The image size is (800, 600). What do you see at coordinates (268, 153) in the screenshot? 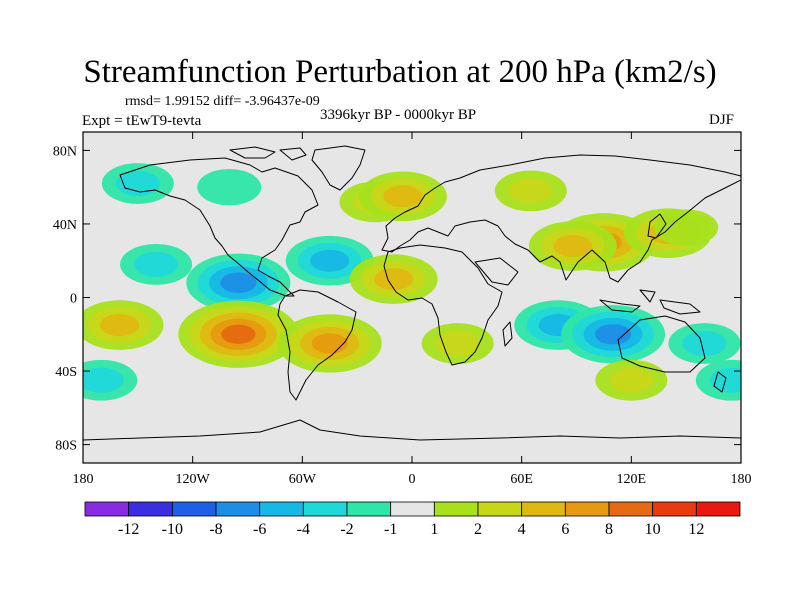
I see `coast-arctic-islands` at bounding box center [268, 153].